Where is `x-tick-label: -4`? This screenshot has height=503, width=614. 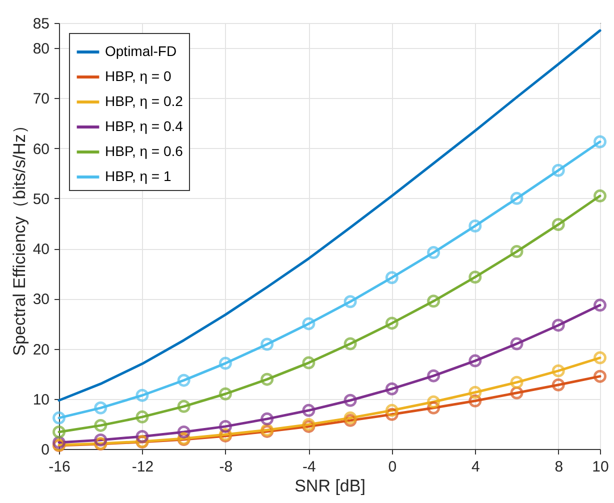 x-tick-label: -4 is located at coordinates (309, 467).